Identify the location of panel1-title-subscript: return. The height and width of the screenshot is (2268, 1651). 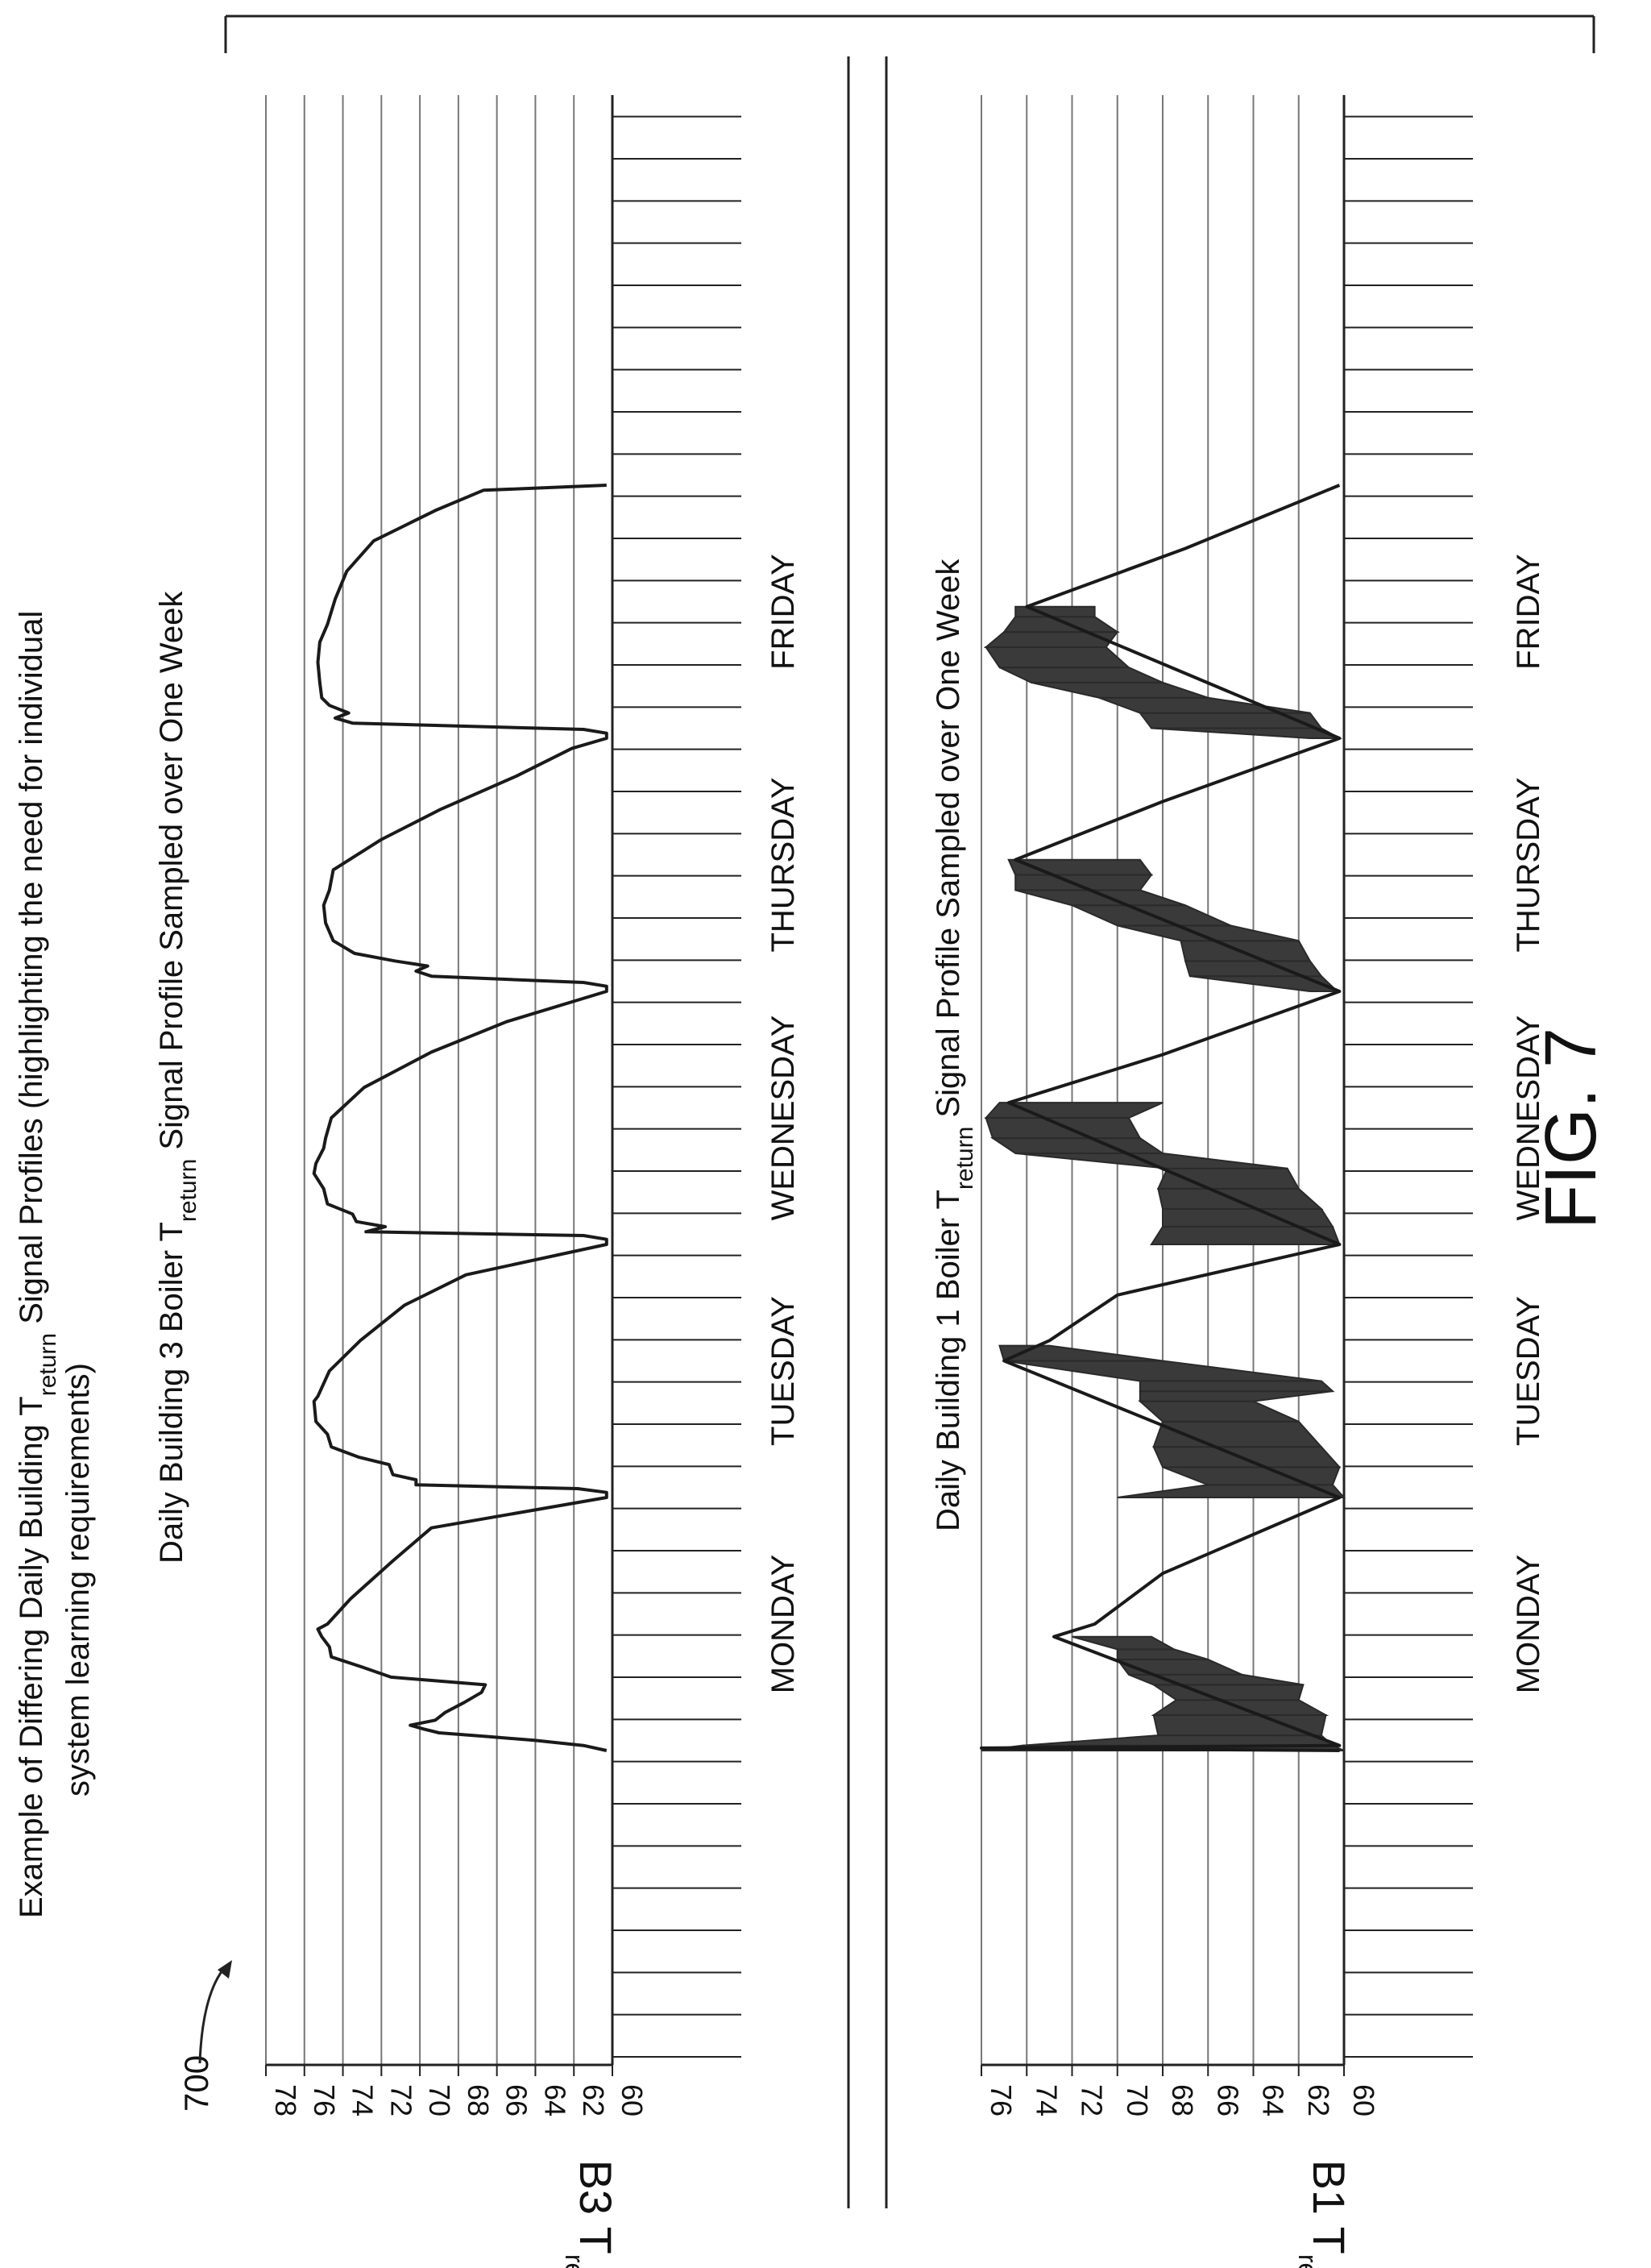
(188, 1190).